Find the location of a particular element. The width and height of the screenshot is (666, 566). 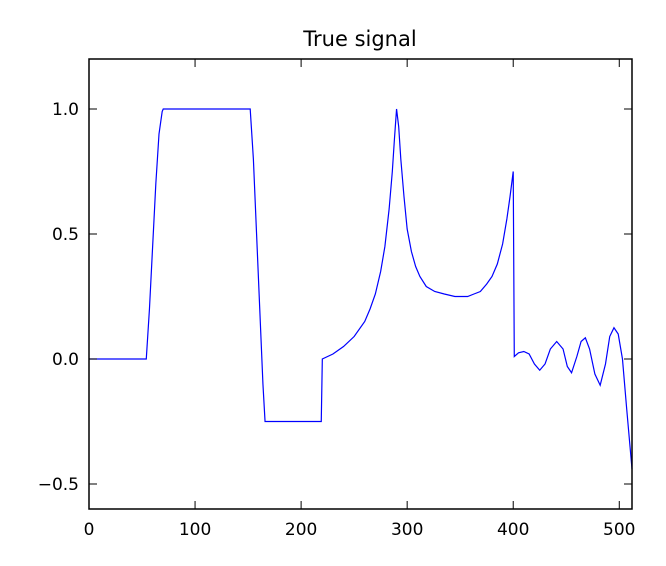

x-tick-label: 500 is located at coordinates (619, 530).